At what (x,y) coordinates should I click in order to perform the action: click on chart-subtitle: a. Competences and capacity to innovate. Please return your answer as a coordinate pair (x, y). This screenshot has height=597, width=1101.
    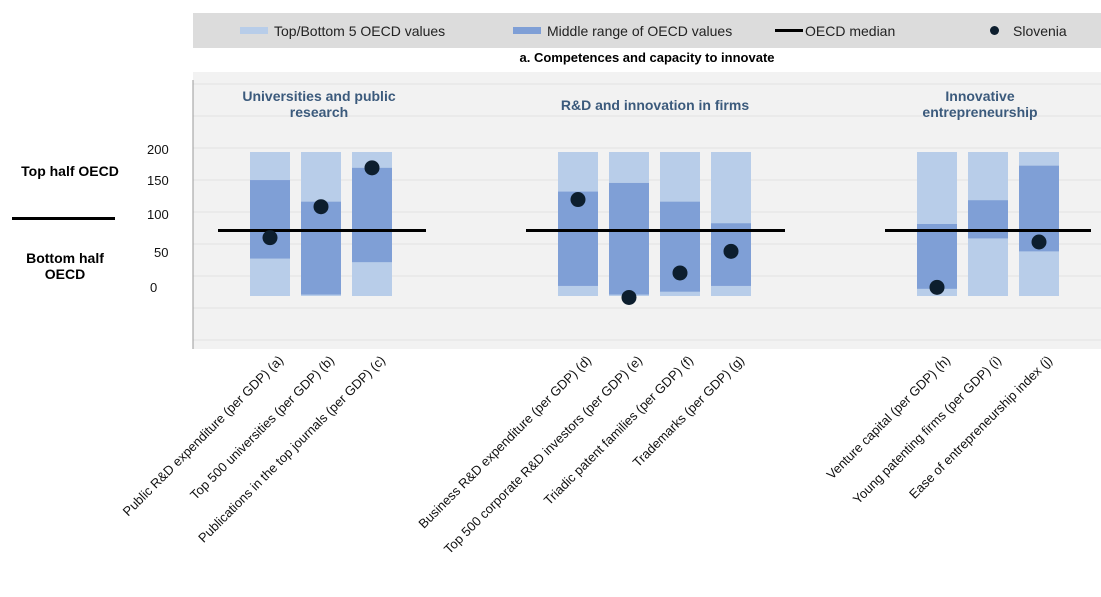
    Looking at the image, I should click on (647, 57).